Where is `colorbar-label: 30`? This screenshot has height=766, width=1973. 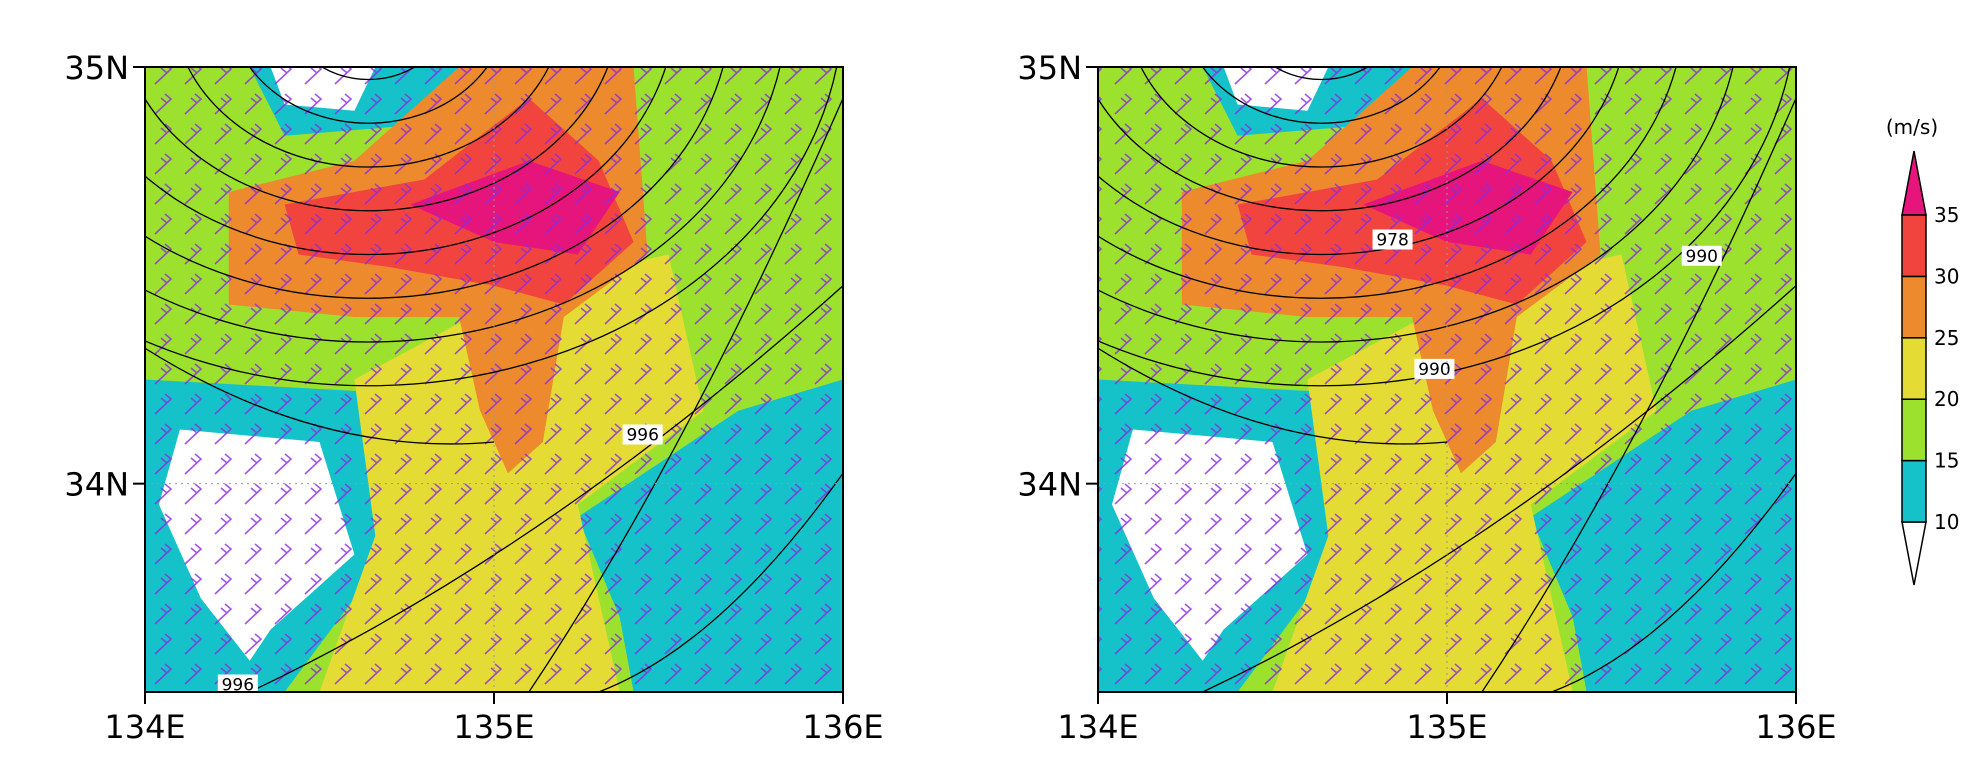 colorbar-label: 30 is located at coordinates (1946, 276).